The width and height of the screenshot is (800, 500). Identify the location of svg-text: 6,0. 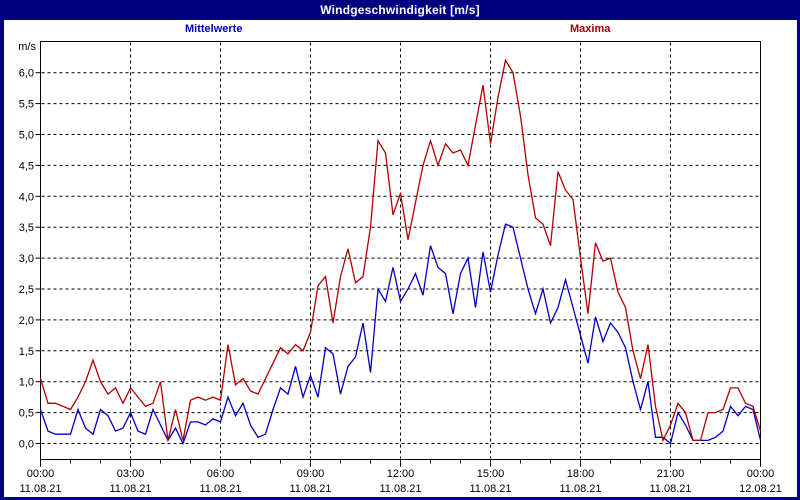
(26, 74).